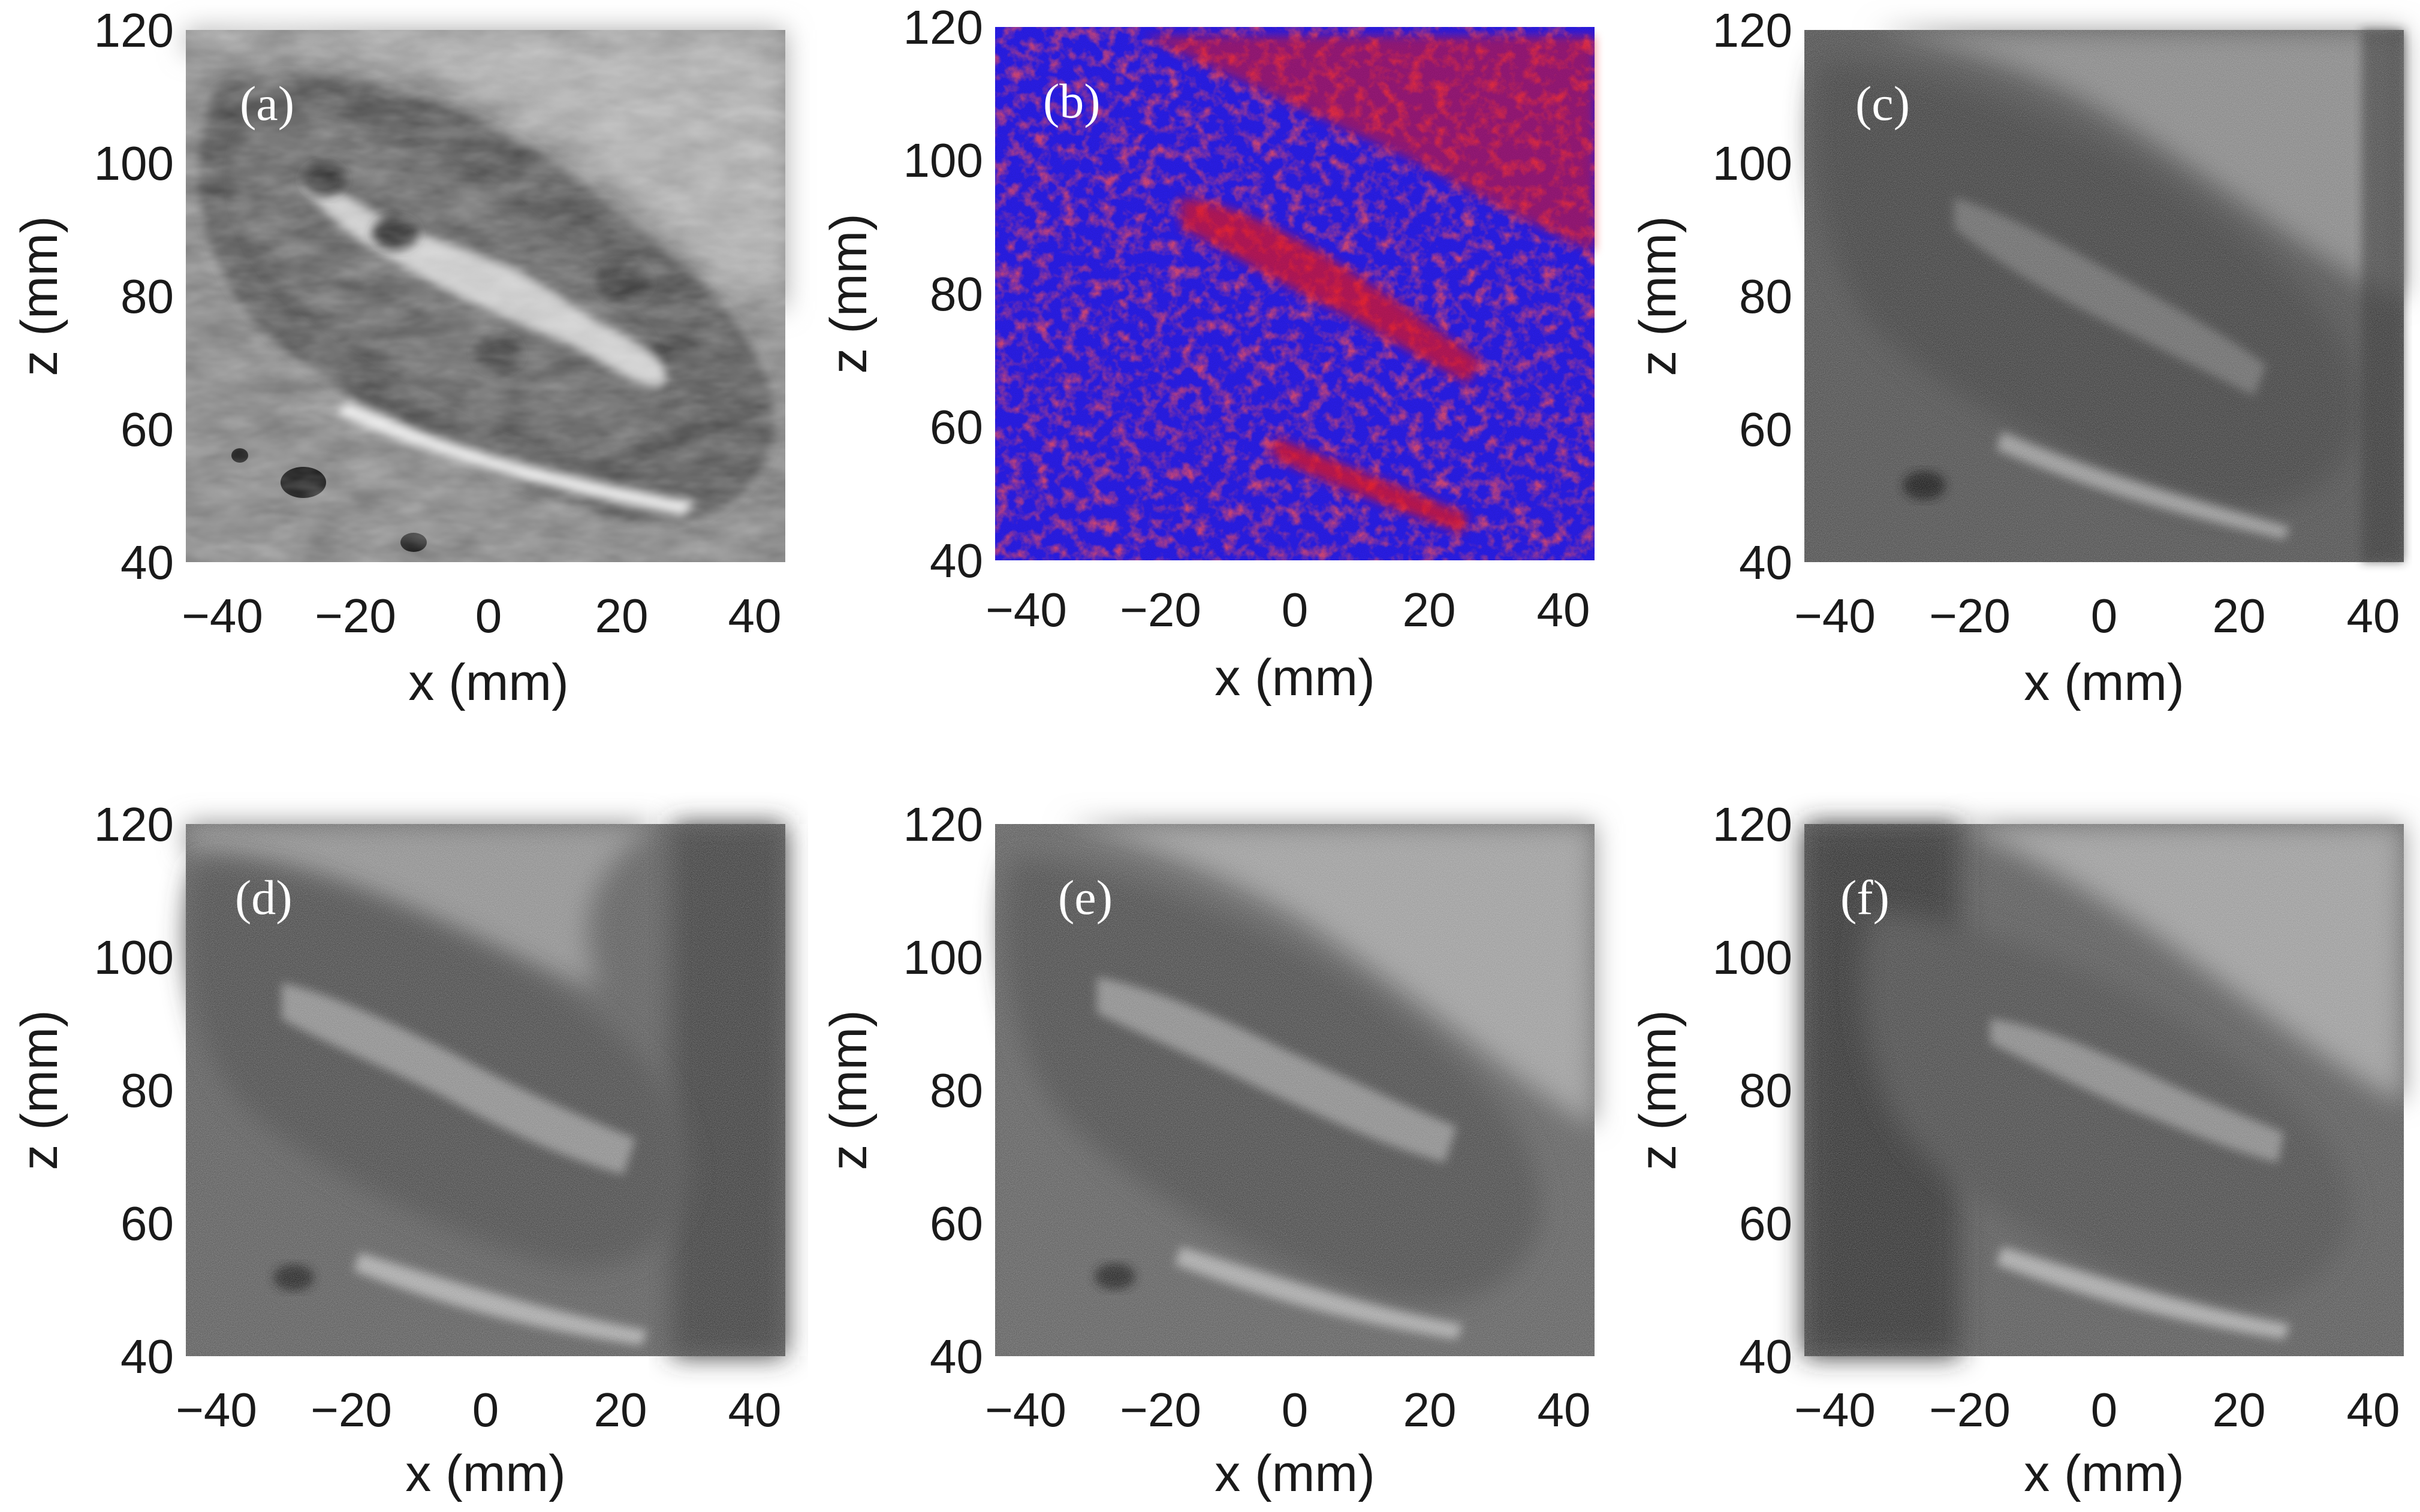 This screenshot has width=2420, height=1512. I want to click on panel-label: (b), so click(1072, 101).